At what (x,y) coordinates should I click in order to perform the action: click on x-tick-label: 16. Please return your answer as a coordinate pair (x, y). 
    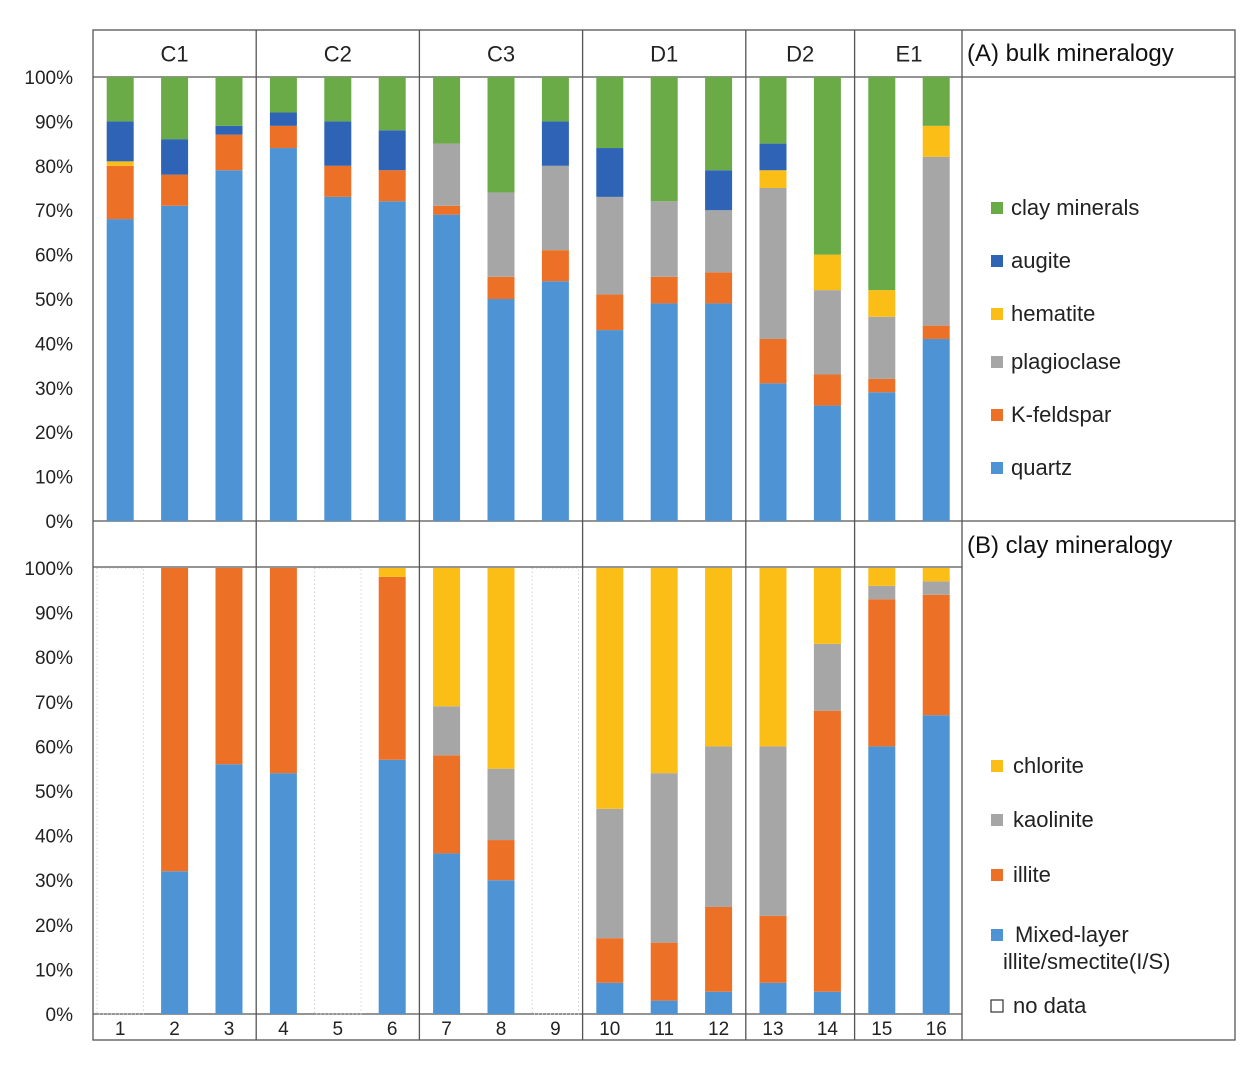
    Looking at the image, I should click on (936, 1029).